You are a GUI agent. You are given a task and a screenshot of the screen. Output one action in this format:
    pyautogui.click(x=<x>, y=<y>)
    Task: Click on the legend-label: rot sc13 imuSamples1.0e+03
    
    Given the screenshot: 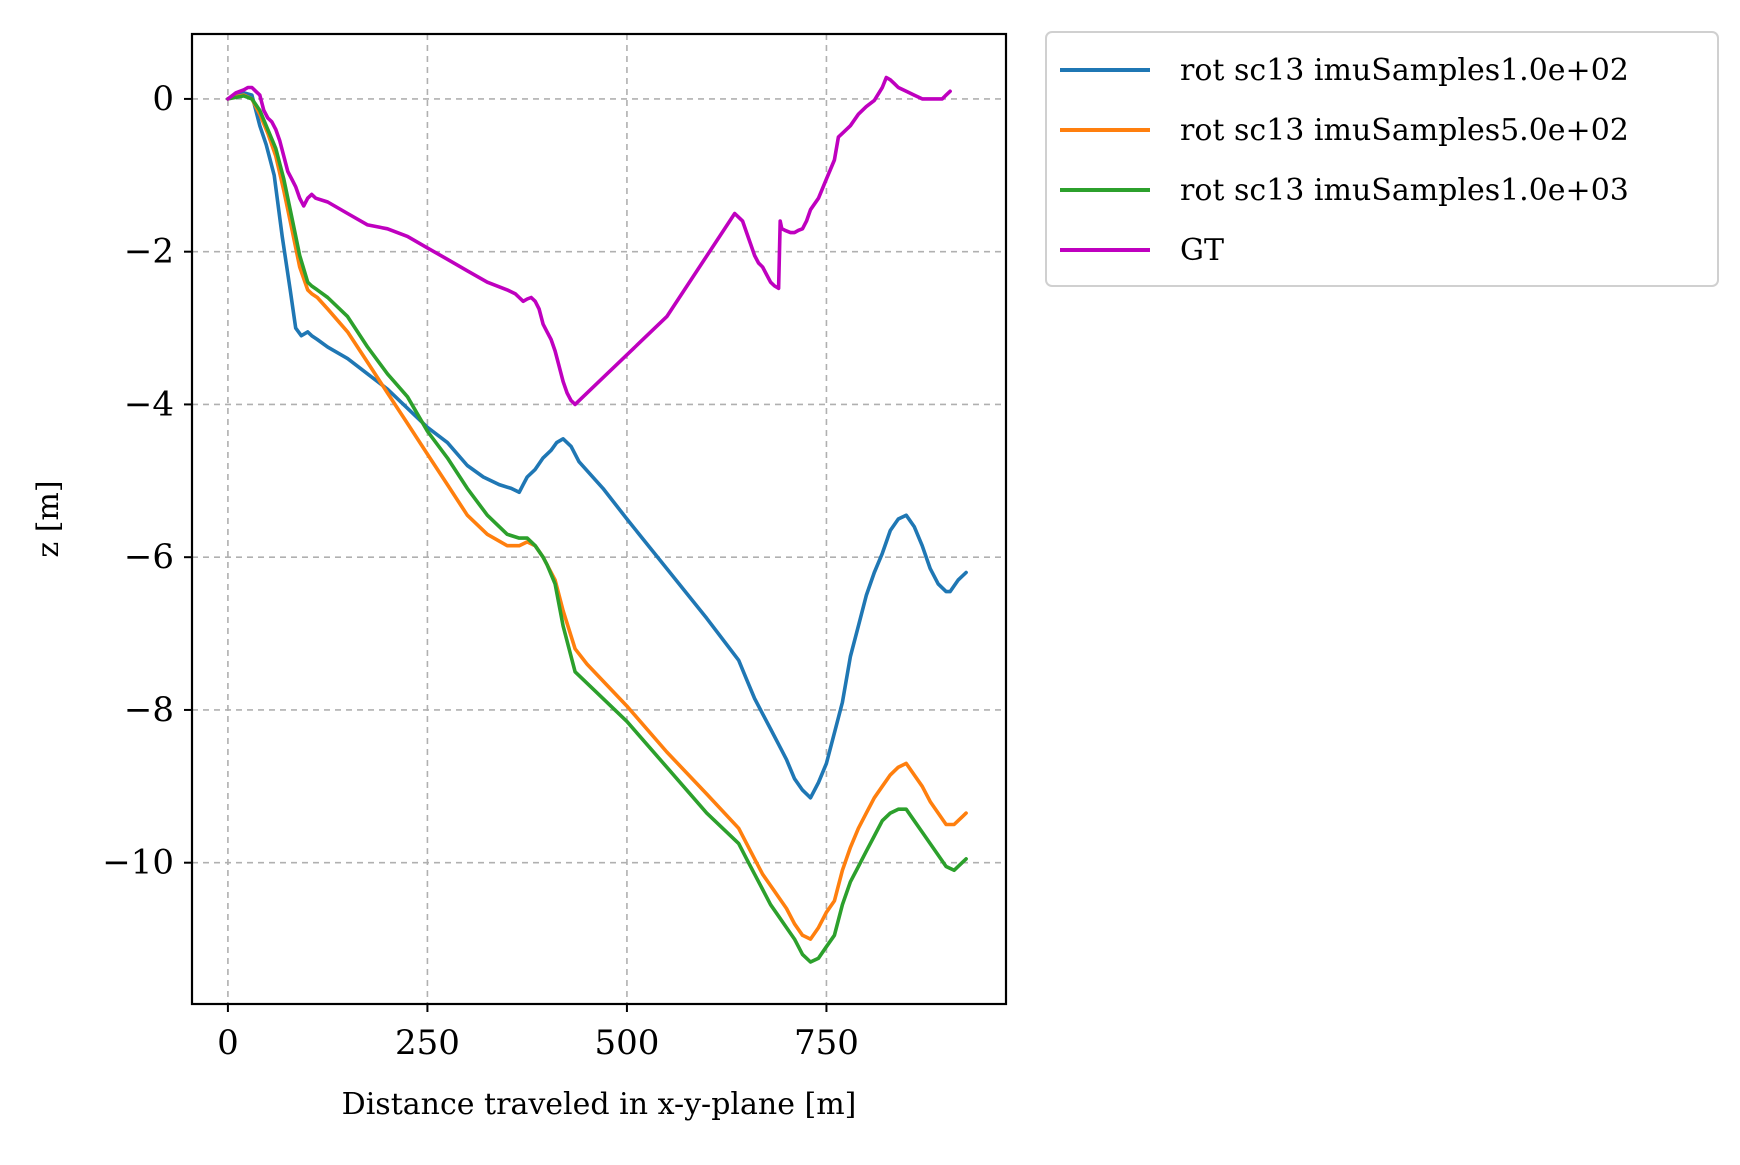 What is the action you would take?
    pyautogui.click(x=1404, y=190)
    